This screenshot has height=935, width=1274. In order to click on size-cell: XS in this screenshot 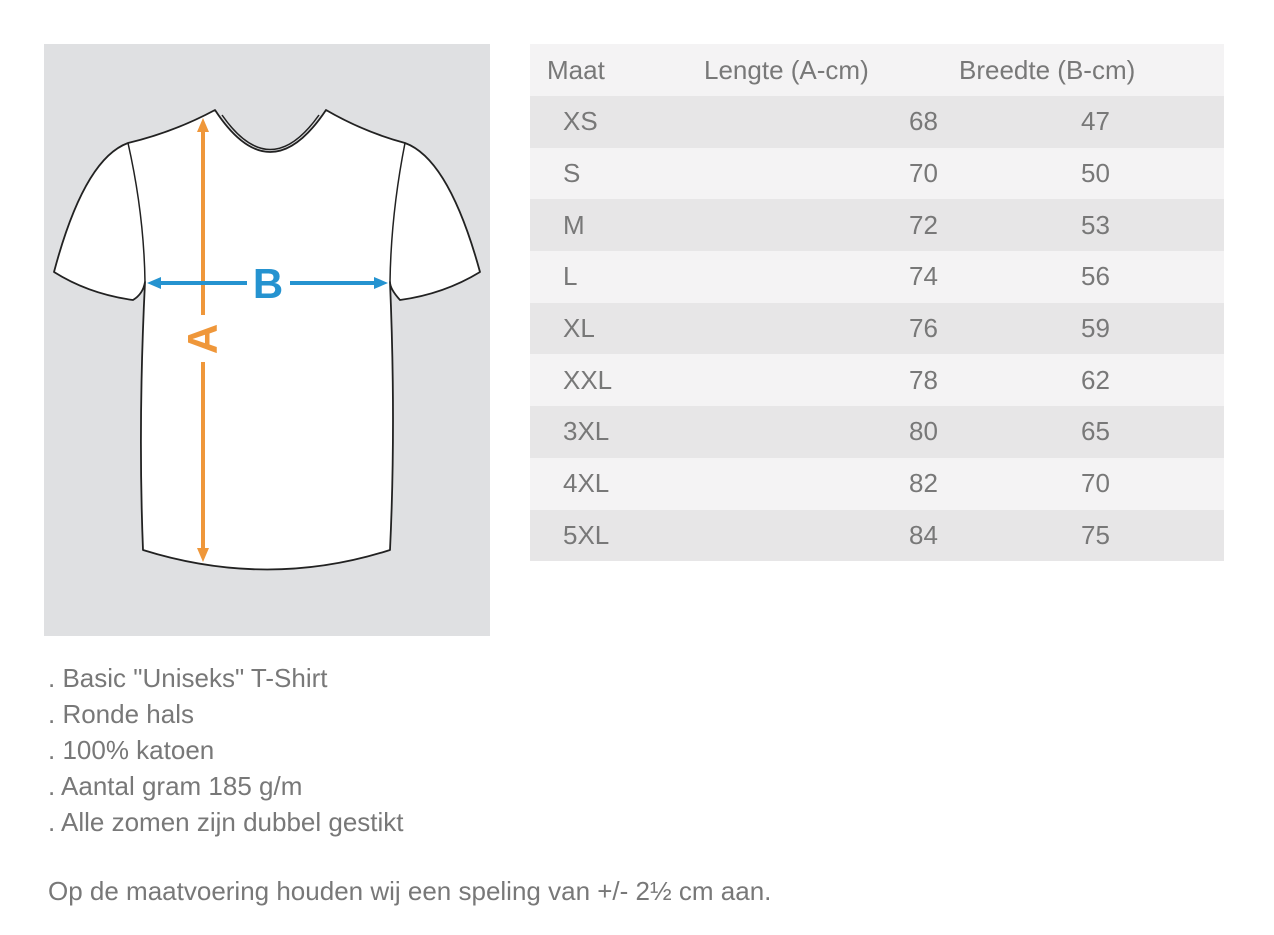, I will do `click(580, 121)`.